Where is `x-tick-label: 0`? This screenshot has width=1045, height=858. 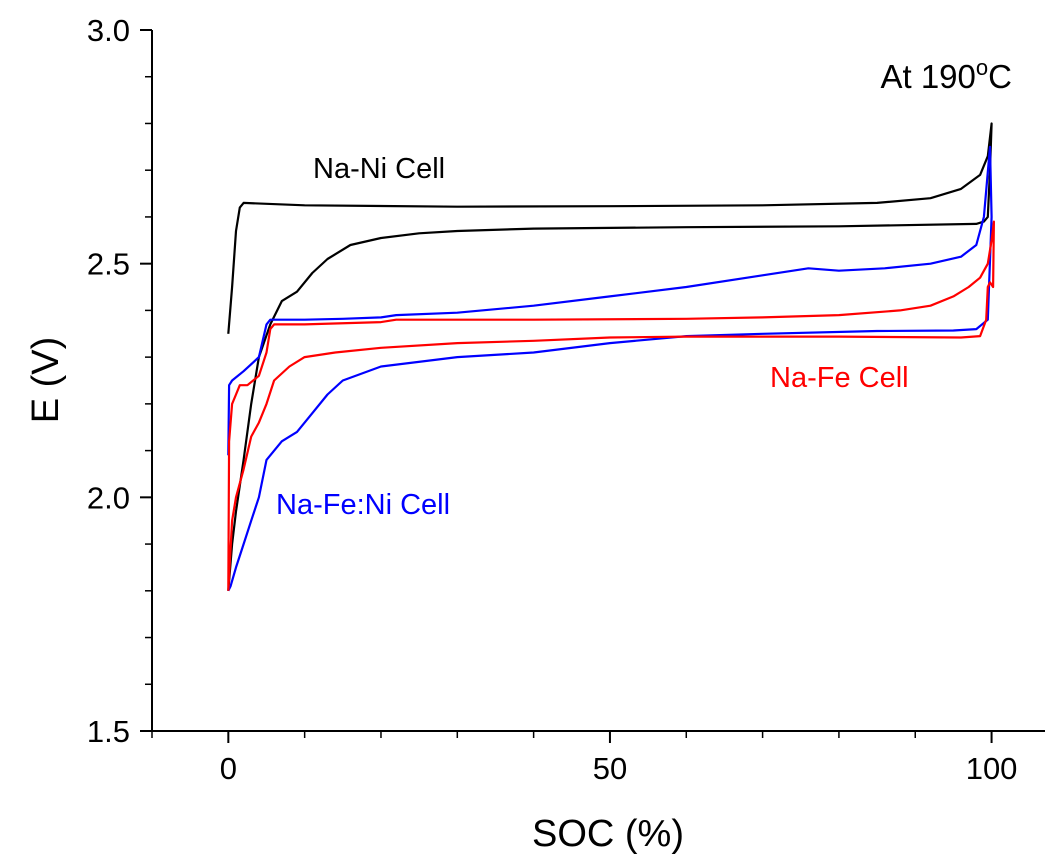
x-tick-label: 0 is located at coordinates (228, 768).